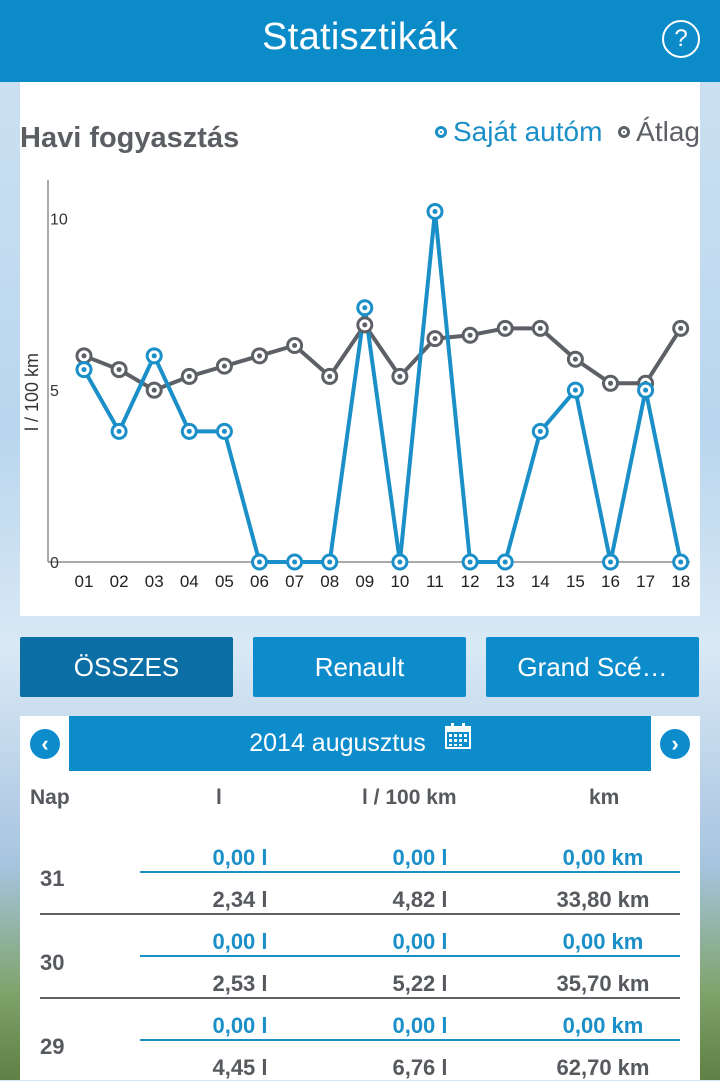  I want to click on row-day: 29, so click(52, 1046).